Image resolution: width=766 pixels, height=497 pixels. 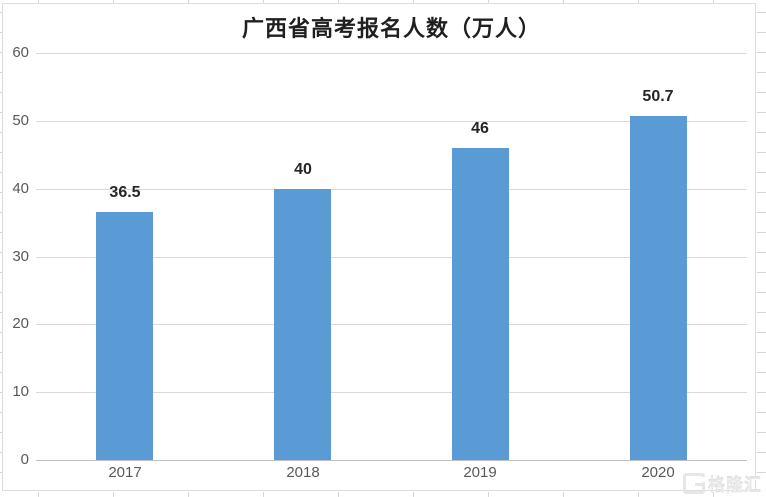 What do you see at coordinates (124, 336) in the screenshot?
I see `bar-2017` at bounding box center [124, 336].